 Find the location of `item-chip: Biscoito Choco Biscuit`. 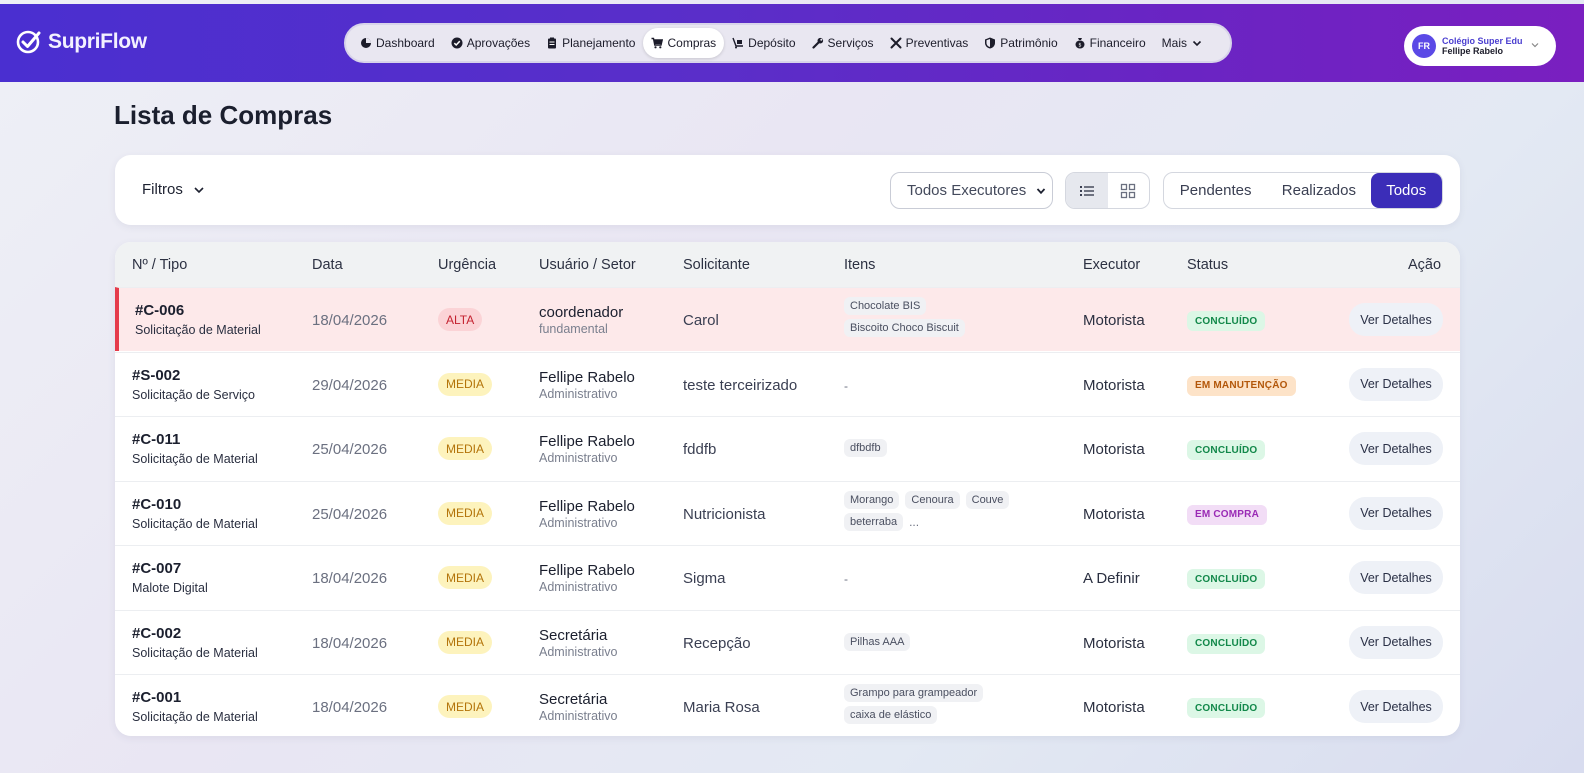

item-chip: Biscoito Choco Biscuit is located at coordinates (904, 328).